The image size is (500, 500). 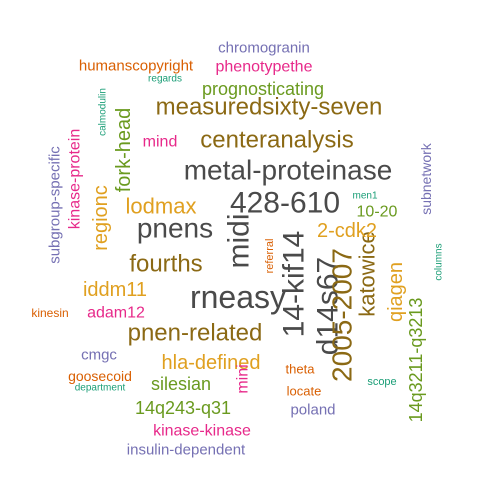 I want to click on word-chromogranin: chromogranin, so click(x=264, y=48).